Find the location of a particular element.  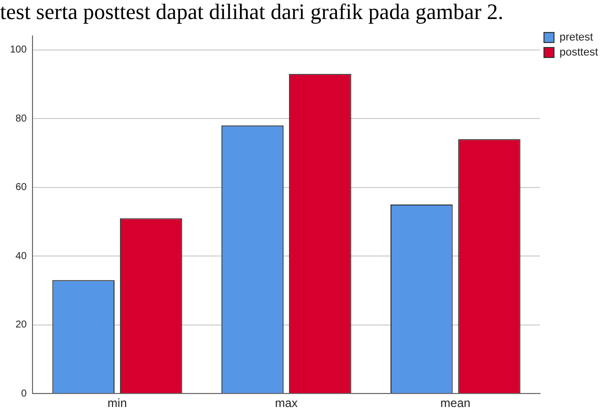

y-tick-label: 60 is located at coordinates (22, 188).